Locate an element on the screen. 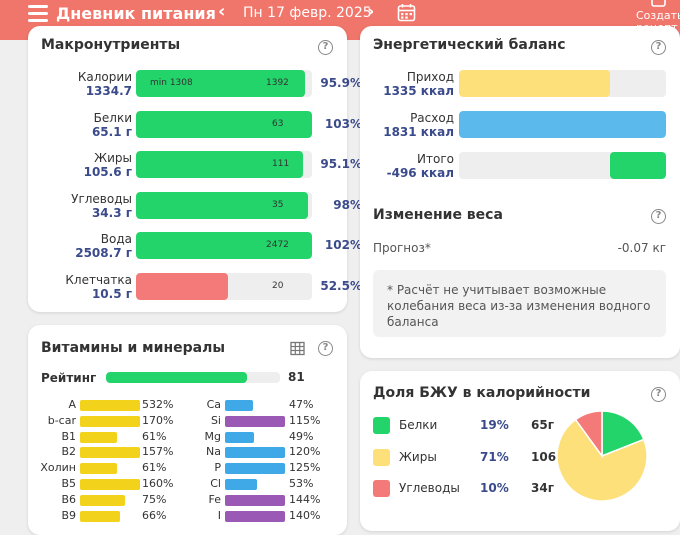 Image resolution: width=680 pixels, height=535 pixels. macro-target: 35 is located at coordinates (278, 204).